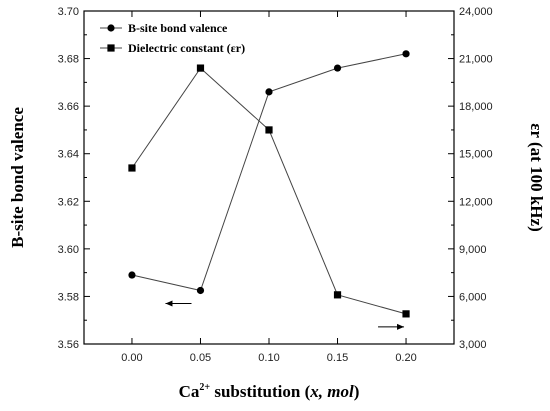  What do you see at coordinates (285, 315) in the screenshot?
I see `annotations` at bounding box center [285, 315].